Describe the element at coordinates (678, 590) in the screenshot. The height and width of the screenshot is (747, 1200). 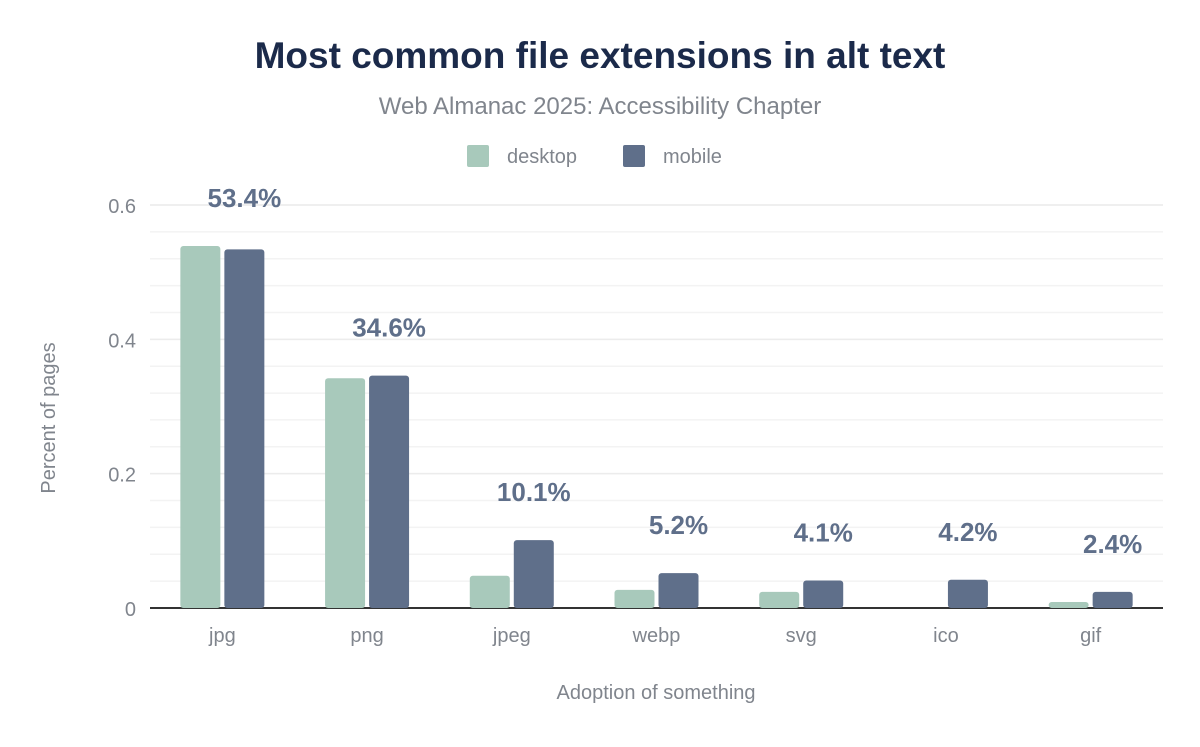
I see `bar-mobile-webp` at that location.